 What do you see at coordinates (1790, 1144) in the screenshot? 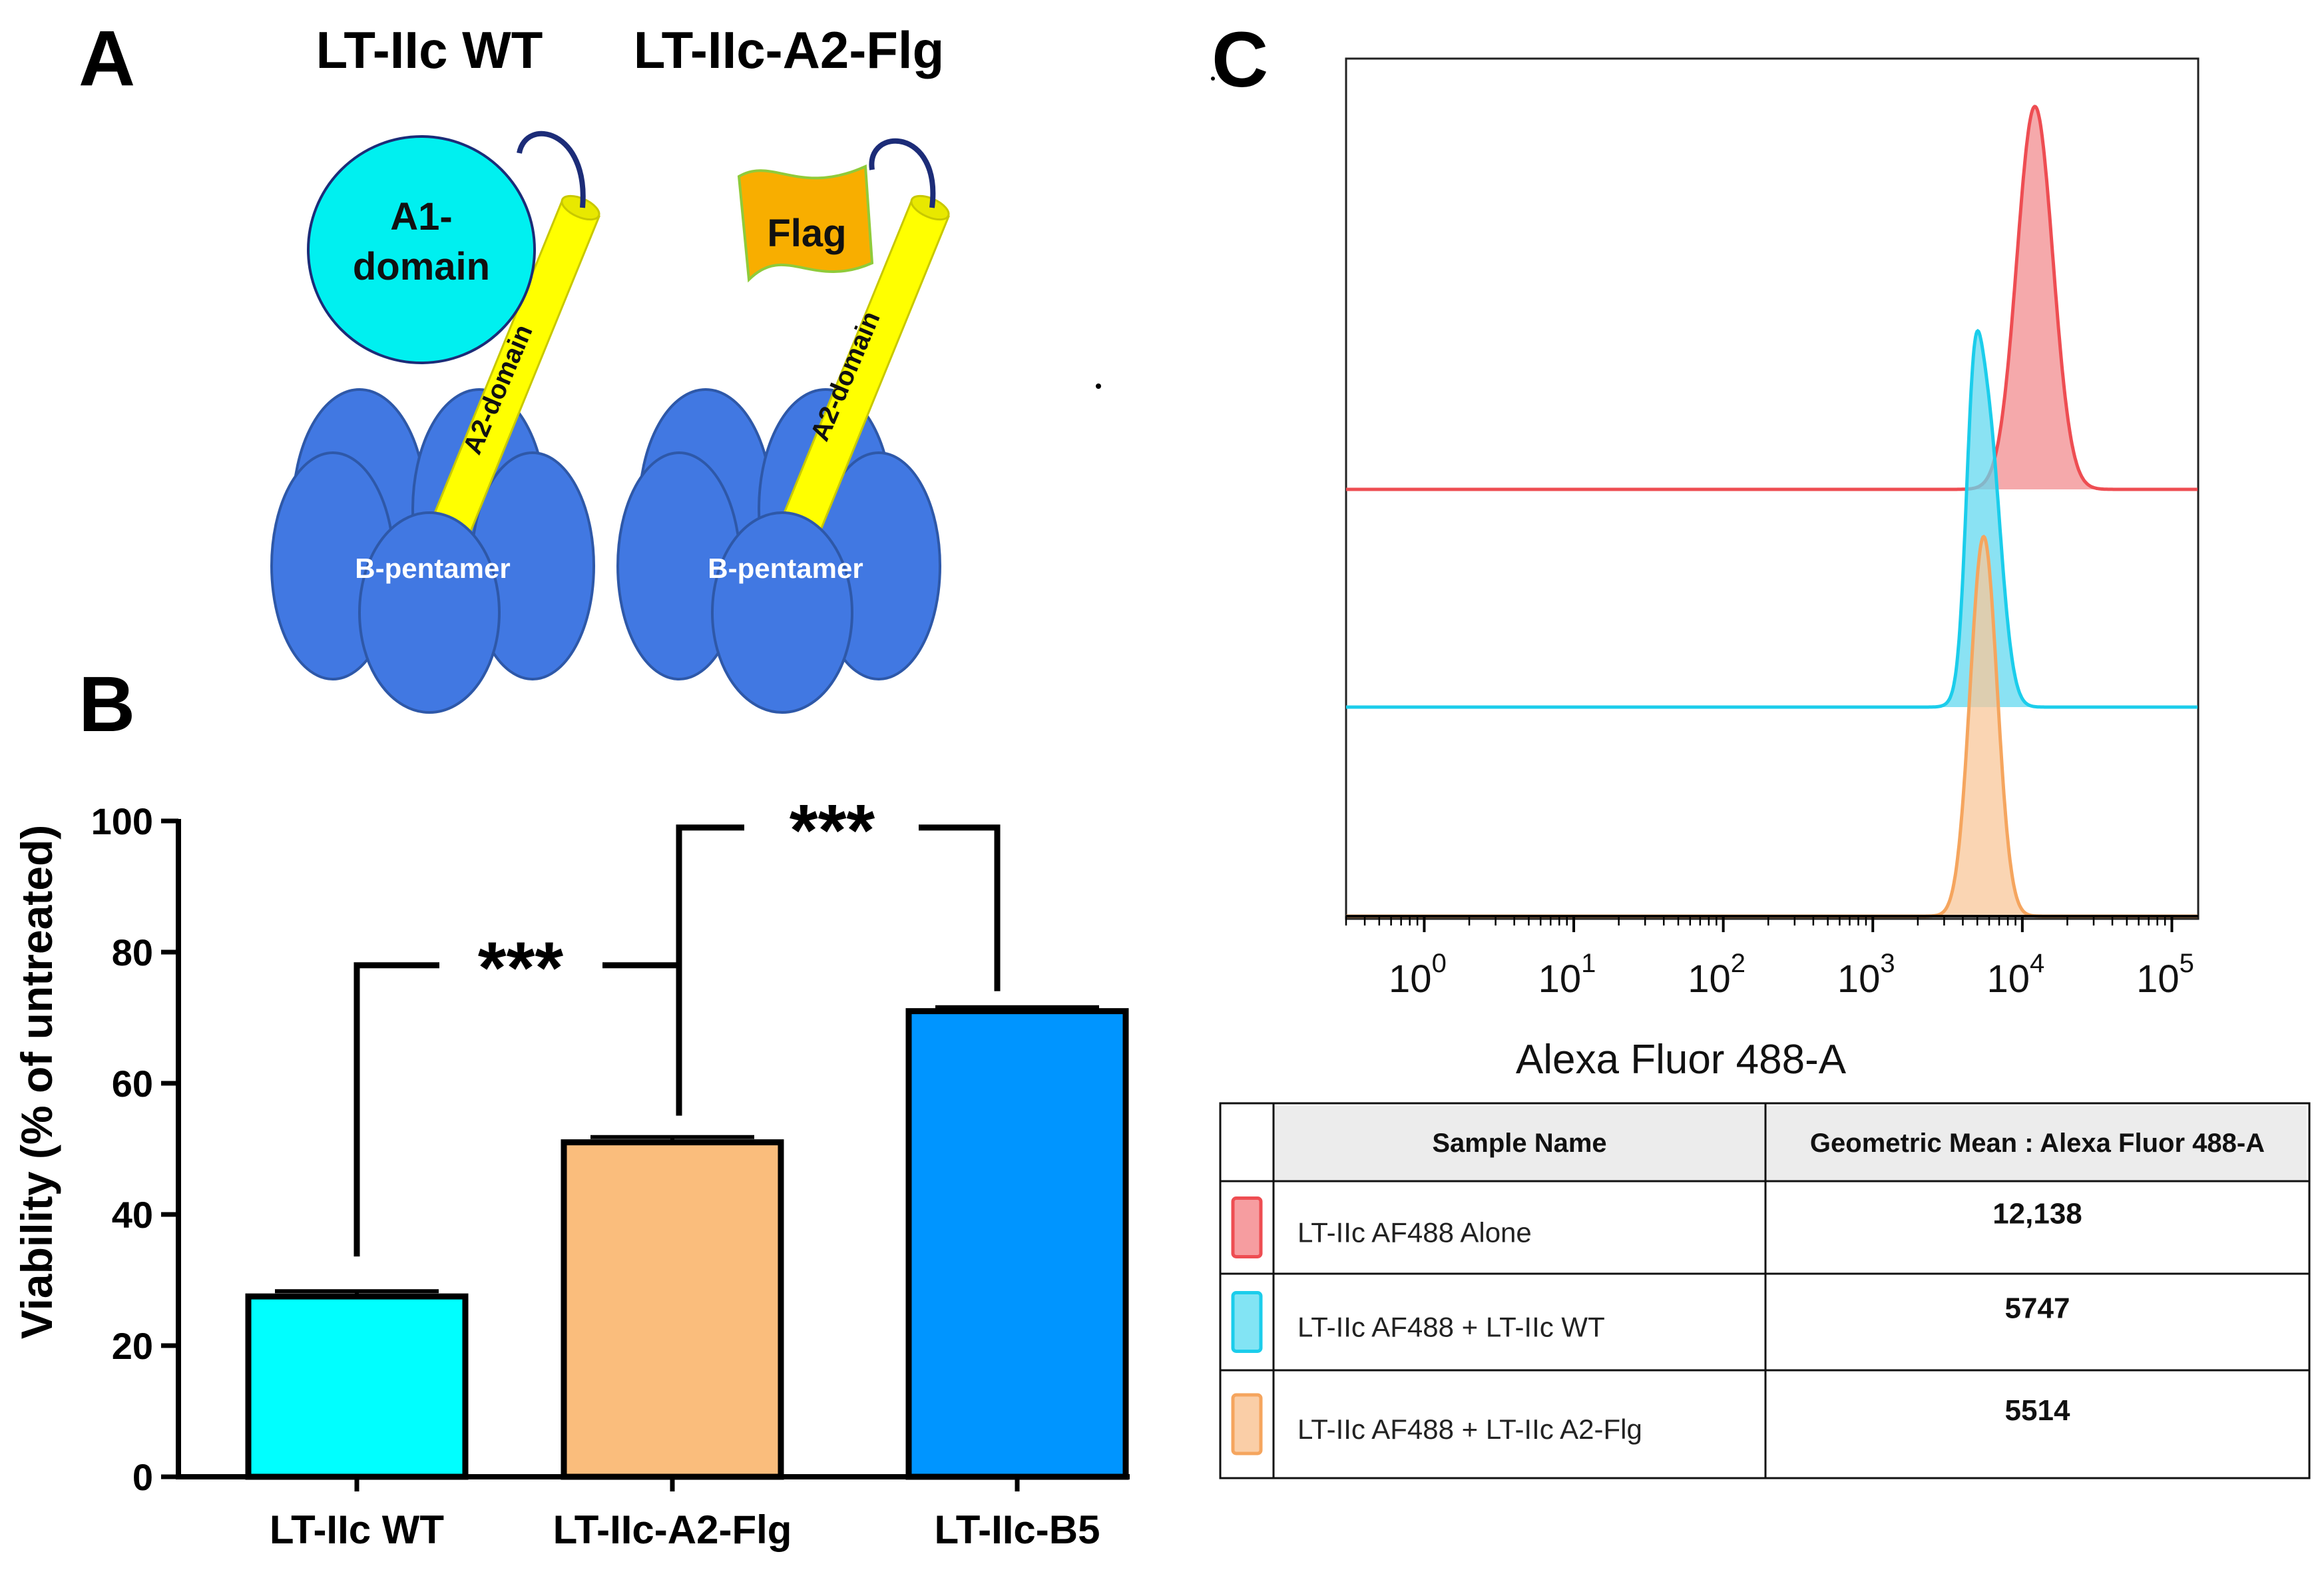
I see `c-table-header-bg` at bounding box center [1790, 1144].